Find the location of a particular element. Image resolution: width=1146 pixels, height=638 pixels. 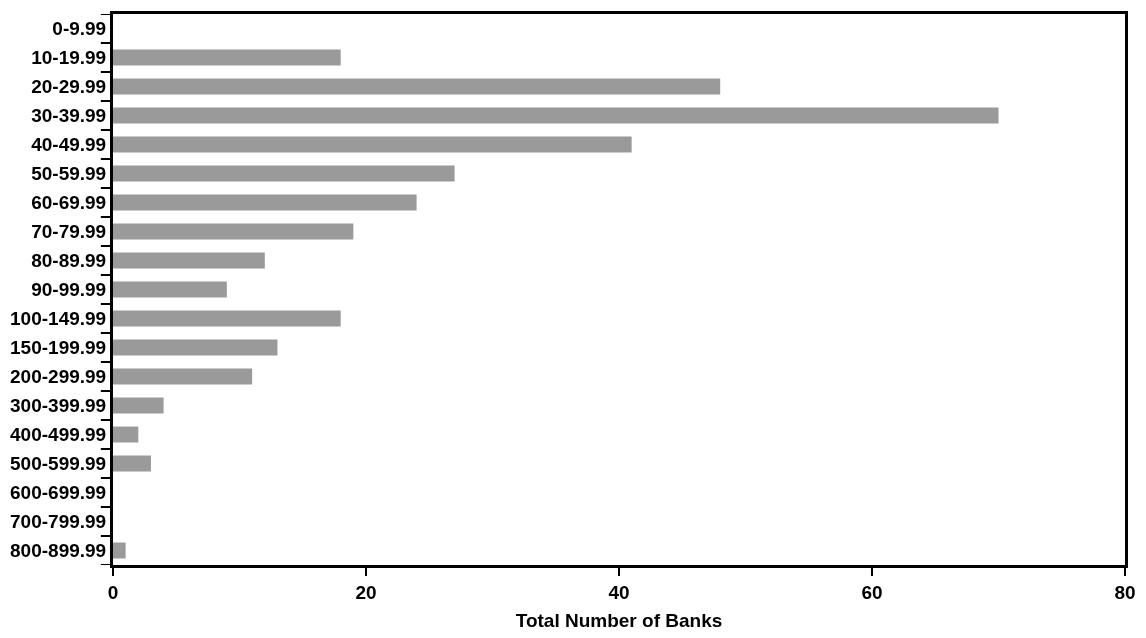

y-tick-label: 600-699.99 is located at coordinates (58, 493).